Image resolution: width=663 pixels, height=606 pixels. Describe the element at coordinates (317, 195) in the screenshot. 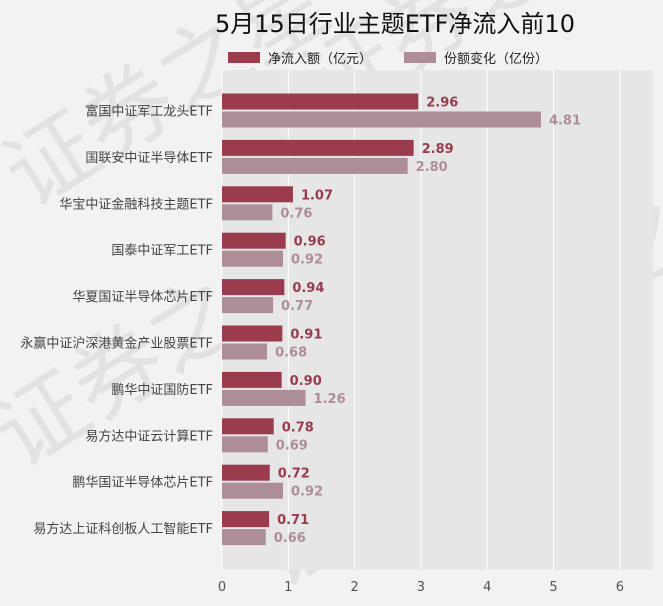

I see `data-label: 1.07` at that location.